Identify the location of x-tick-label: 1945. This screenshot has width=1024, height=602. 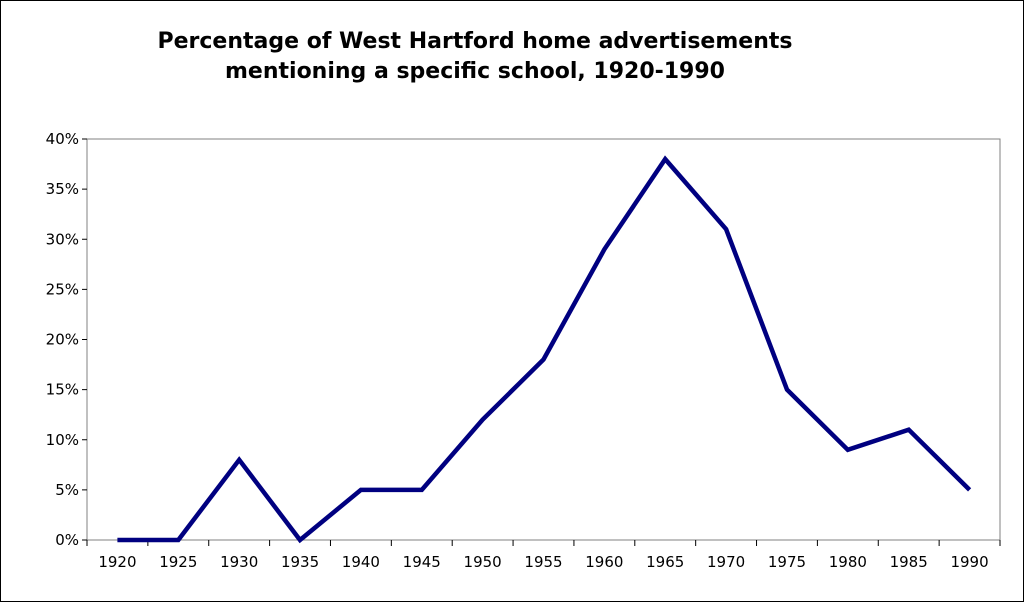
(422, 562).